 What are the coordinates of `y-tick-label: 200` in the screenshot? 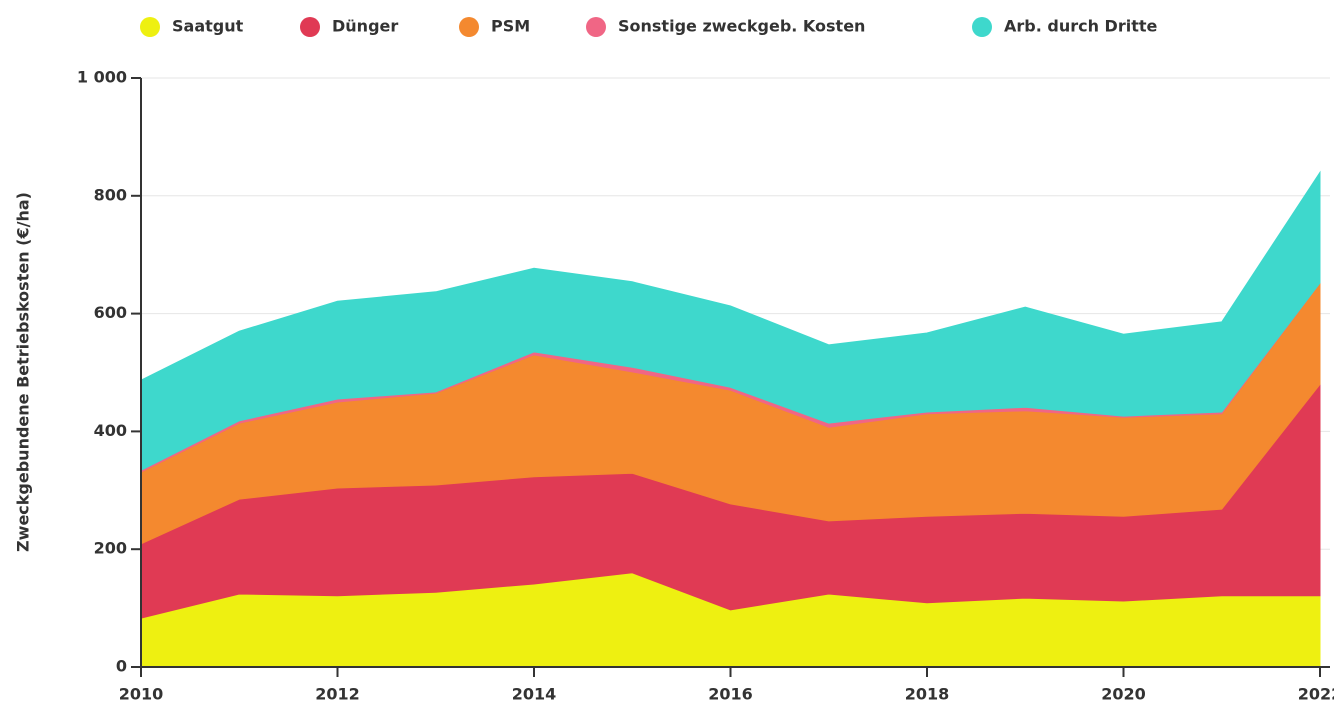 It's located at (110, 548).